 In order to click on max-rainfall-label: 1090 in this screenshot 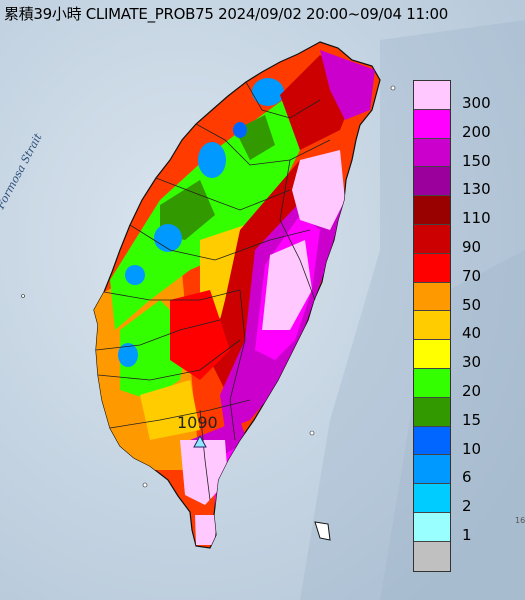, I will do `click(197, 422)`.